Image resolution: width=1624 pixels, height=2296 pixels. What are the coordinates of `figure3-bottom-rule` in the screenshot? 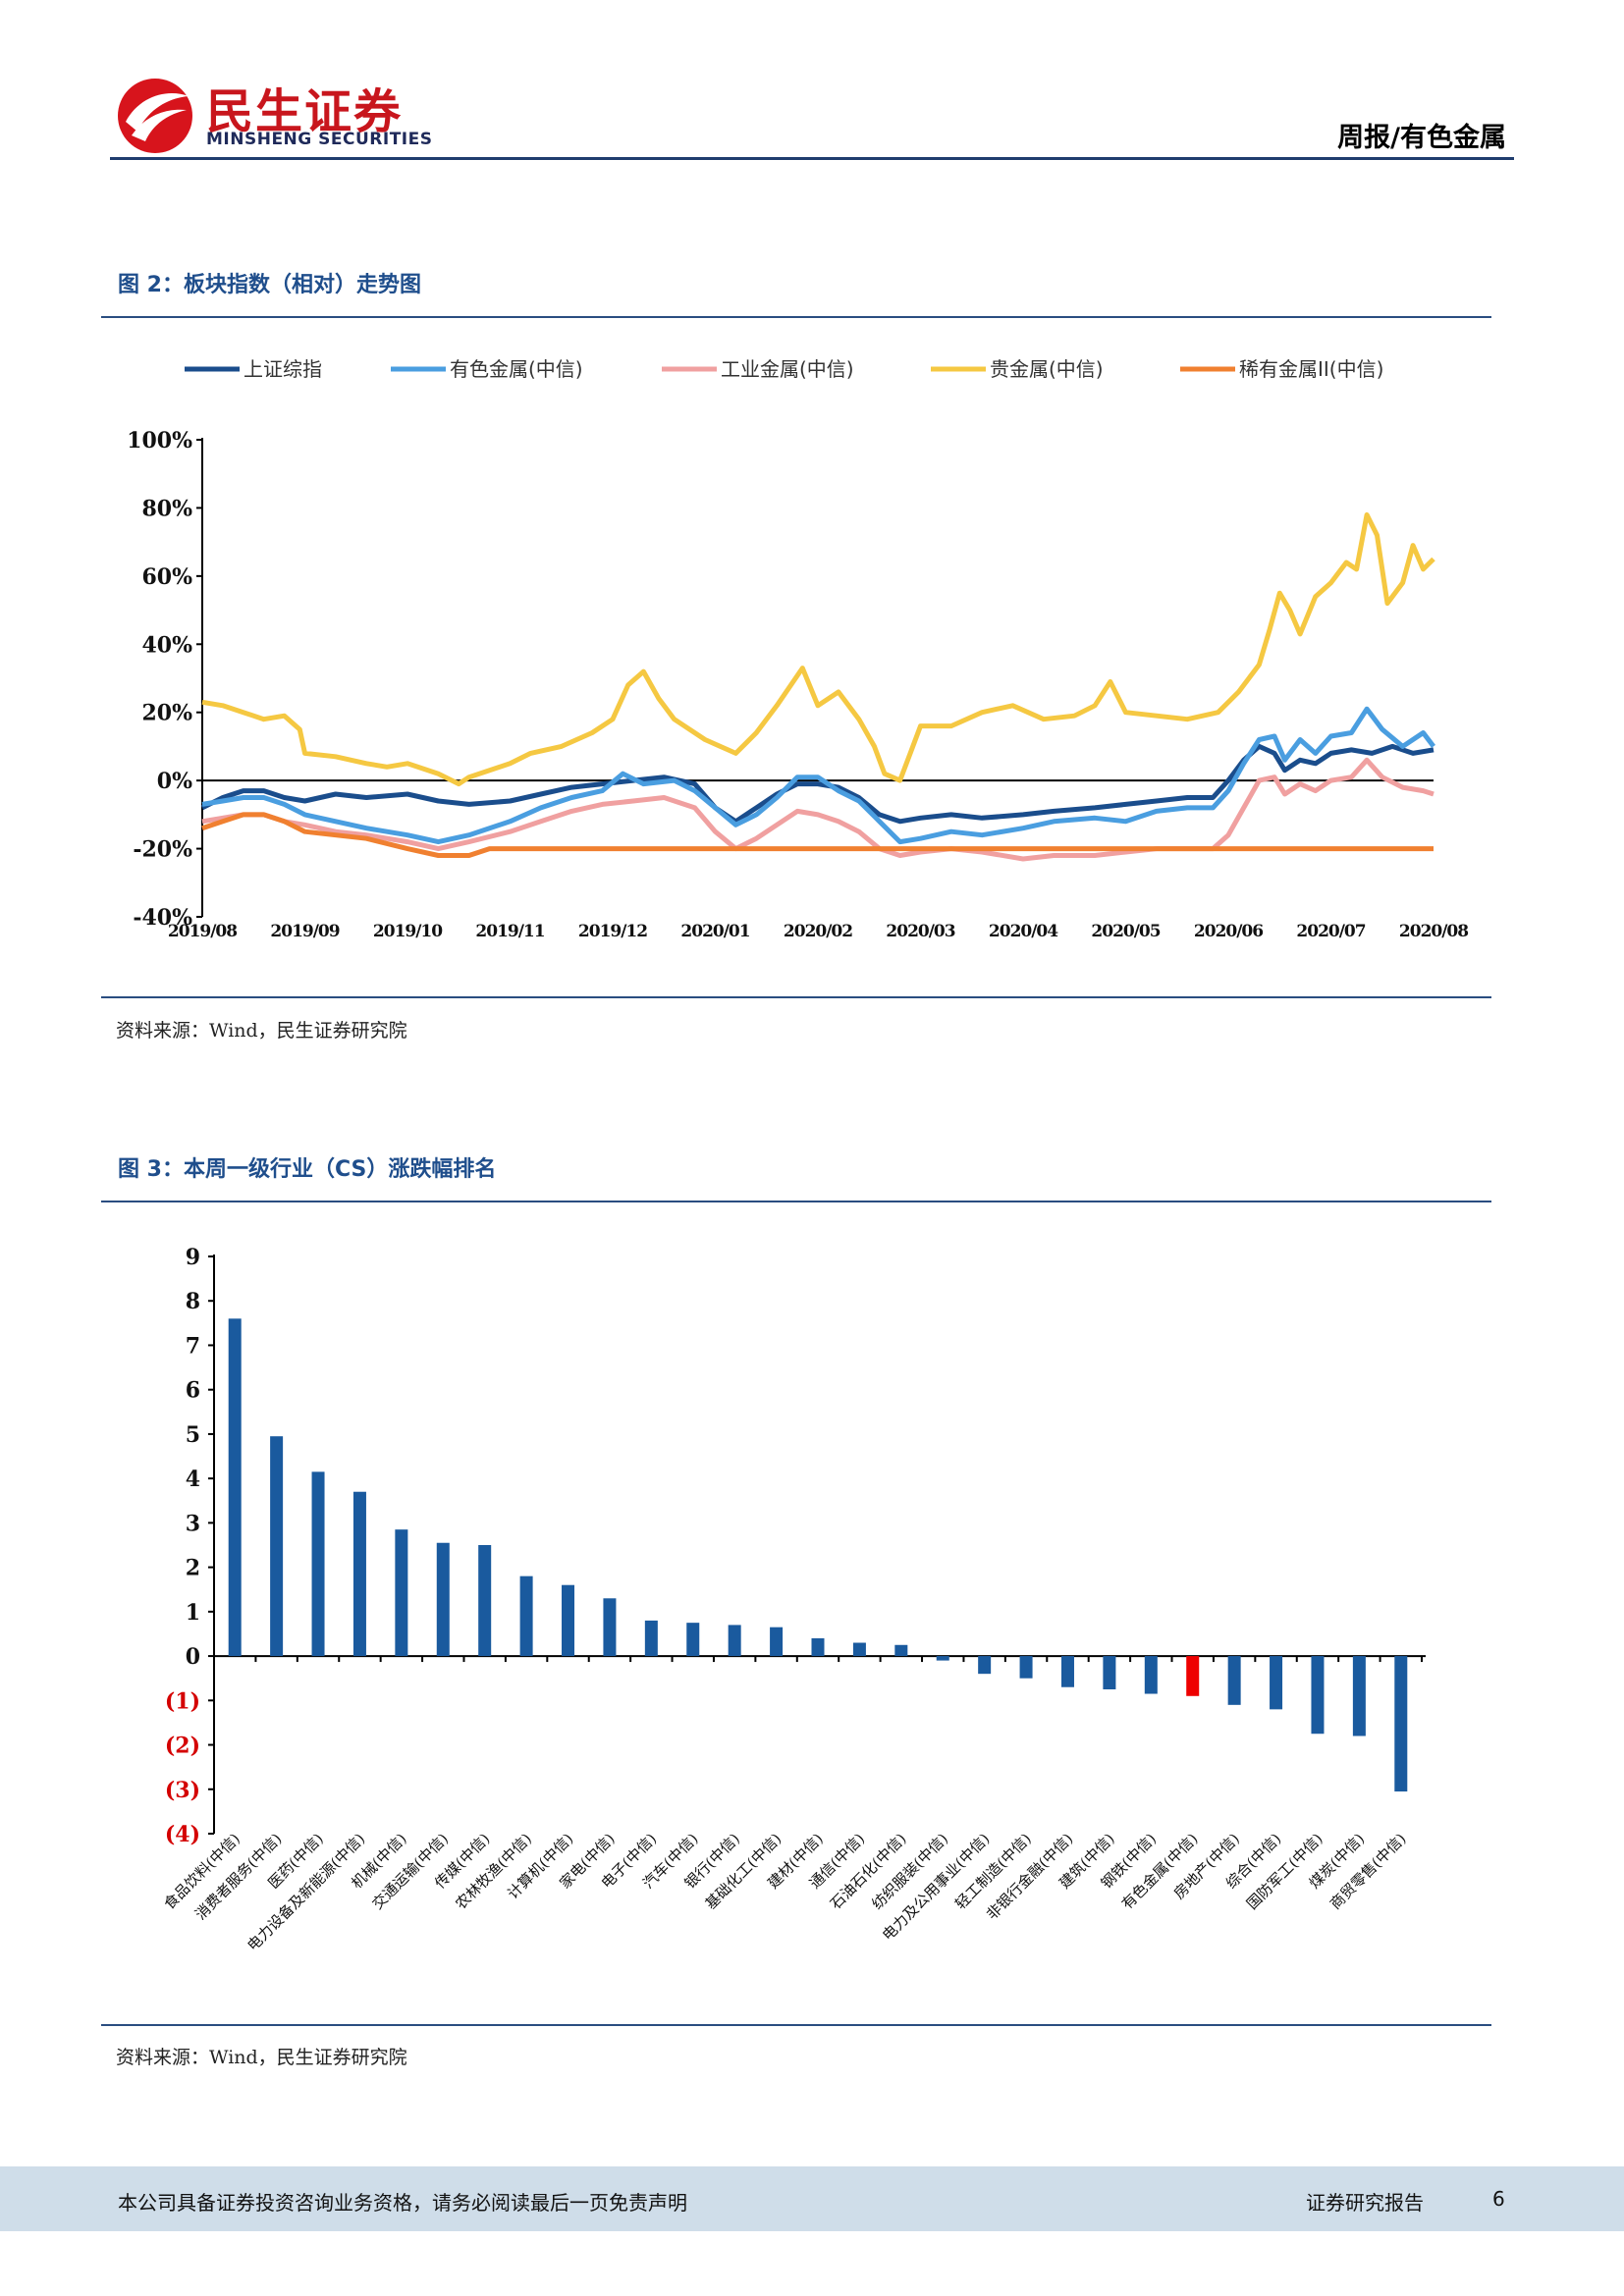 It's located at (796, 2025).